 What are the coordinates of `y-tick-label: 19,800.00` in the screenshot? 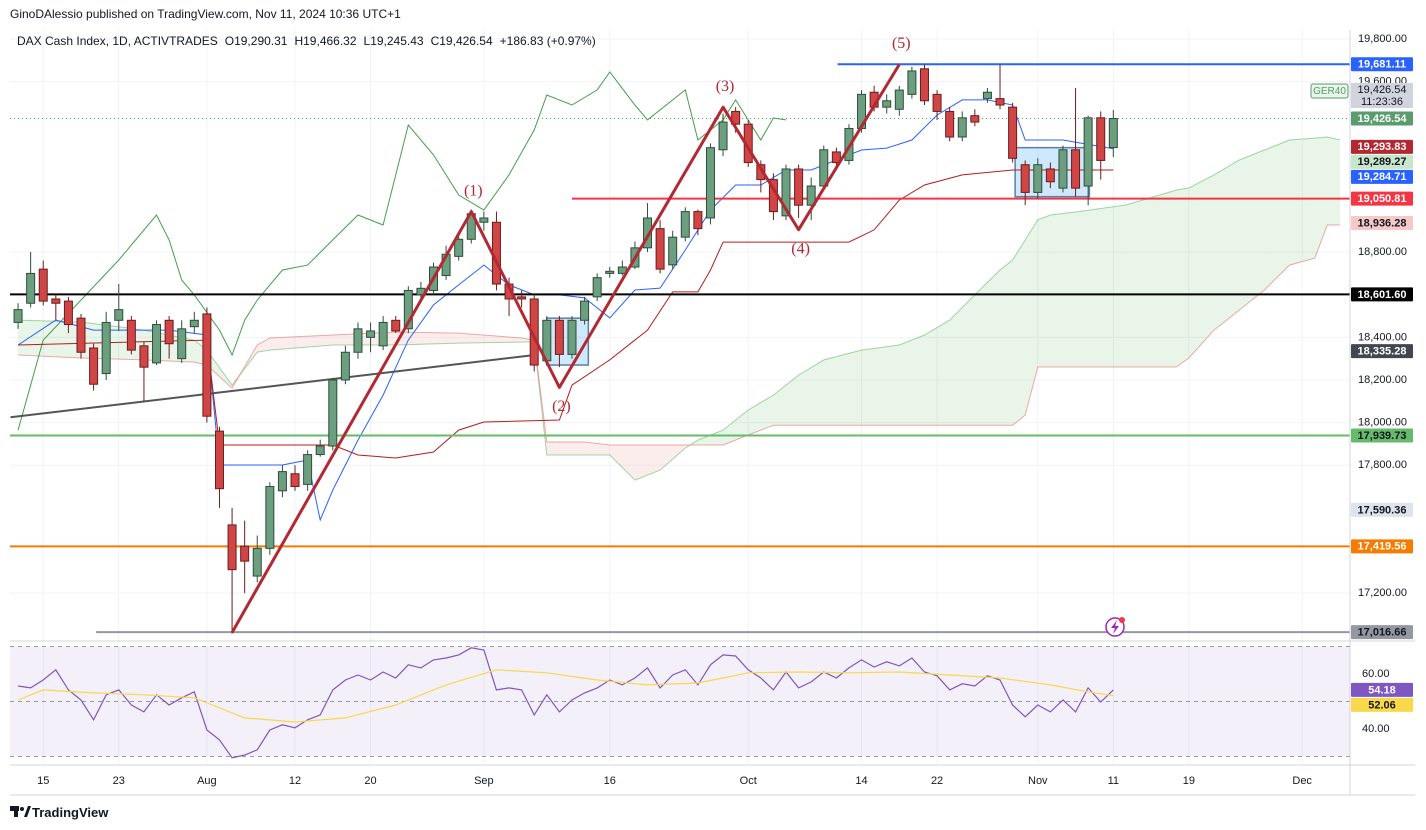 It's located at (1382, 39).